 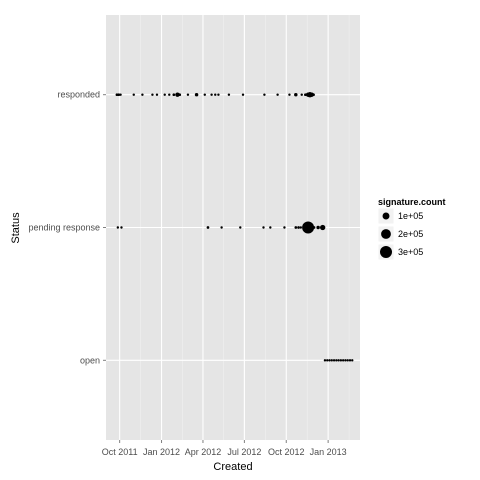 I want to click on legend-label: 3e+05, so click(x=410, y=252).